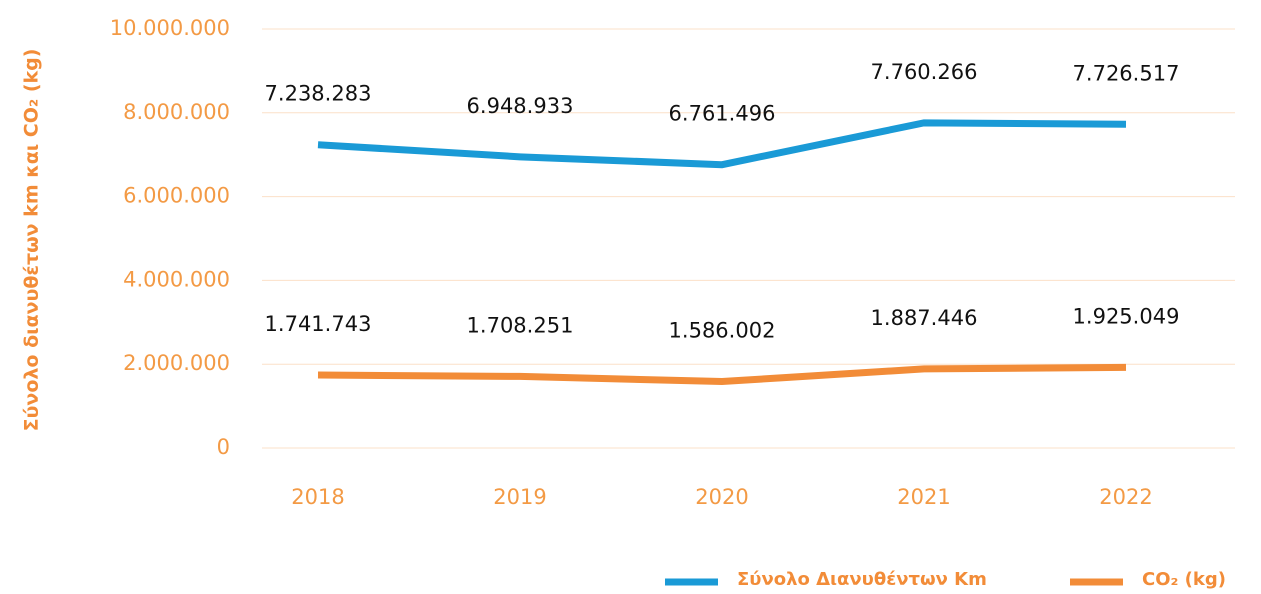  I want to click on y-tick-label: 8.000.000, so click(176, 112).